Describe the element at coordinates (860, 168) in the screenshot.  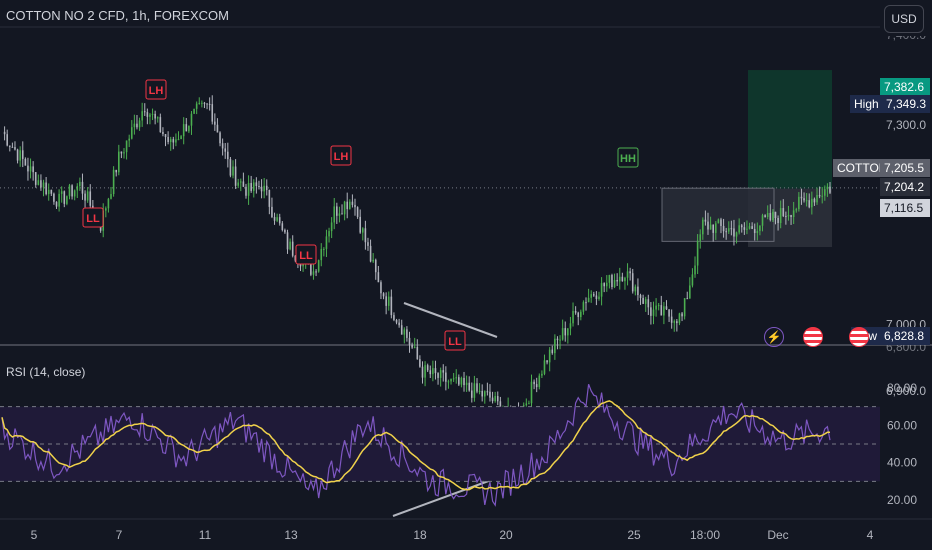
I see `symbol-price-label: COTTON` at that location.